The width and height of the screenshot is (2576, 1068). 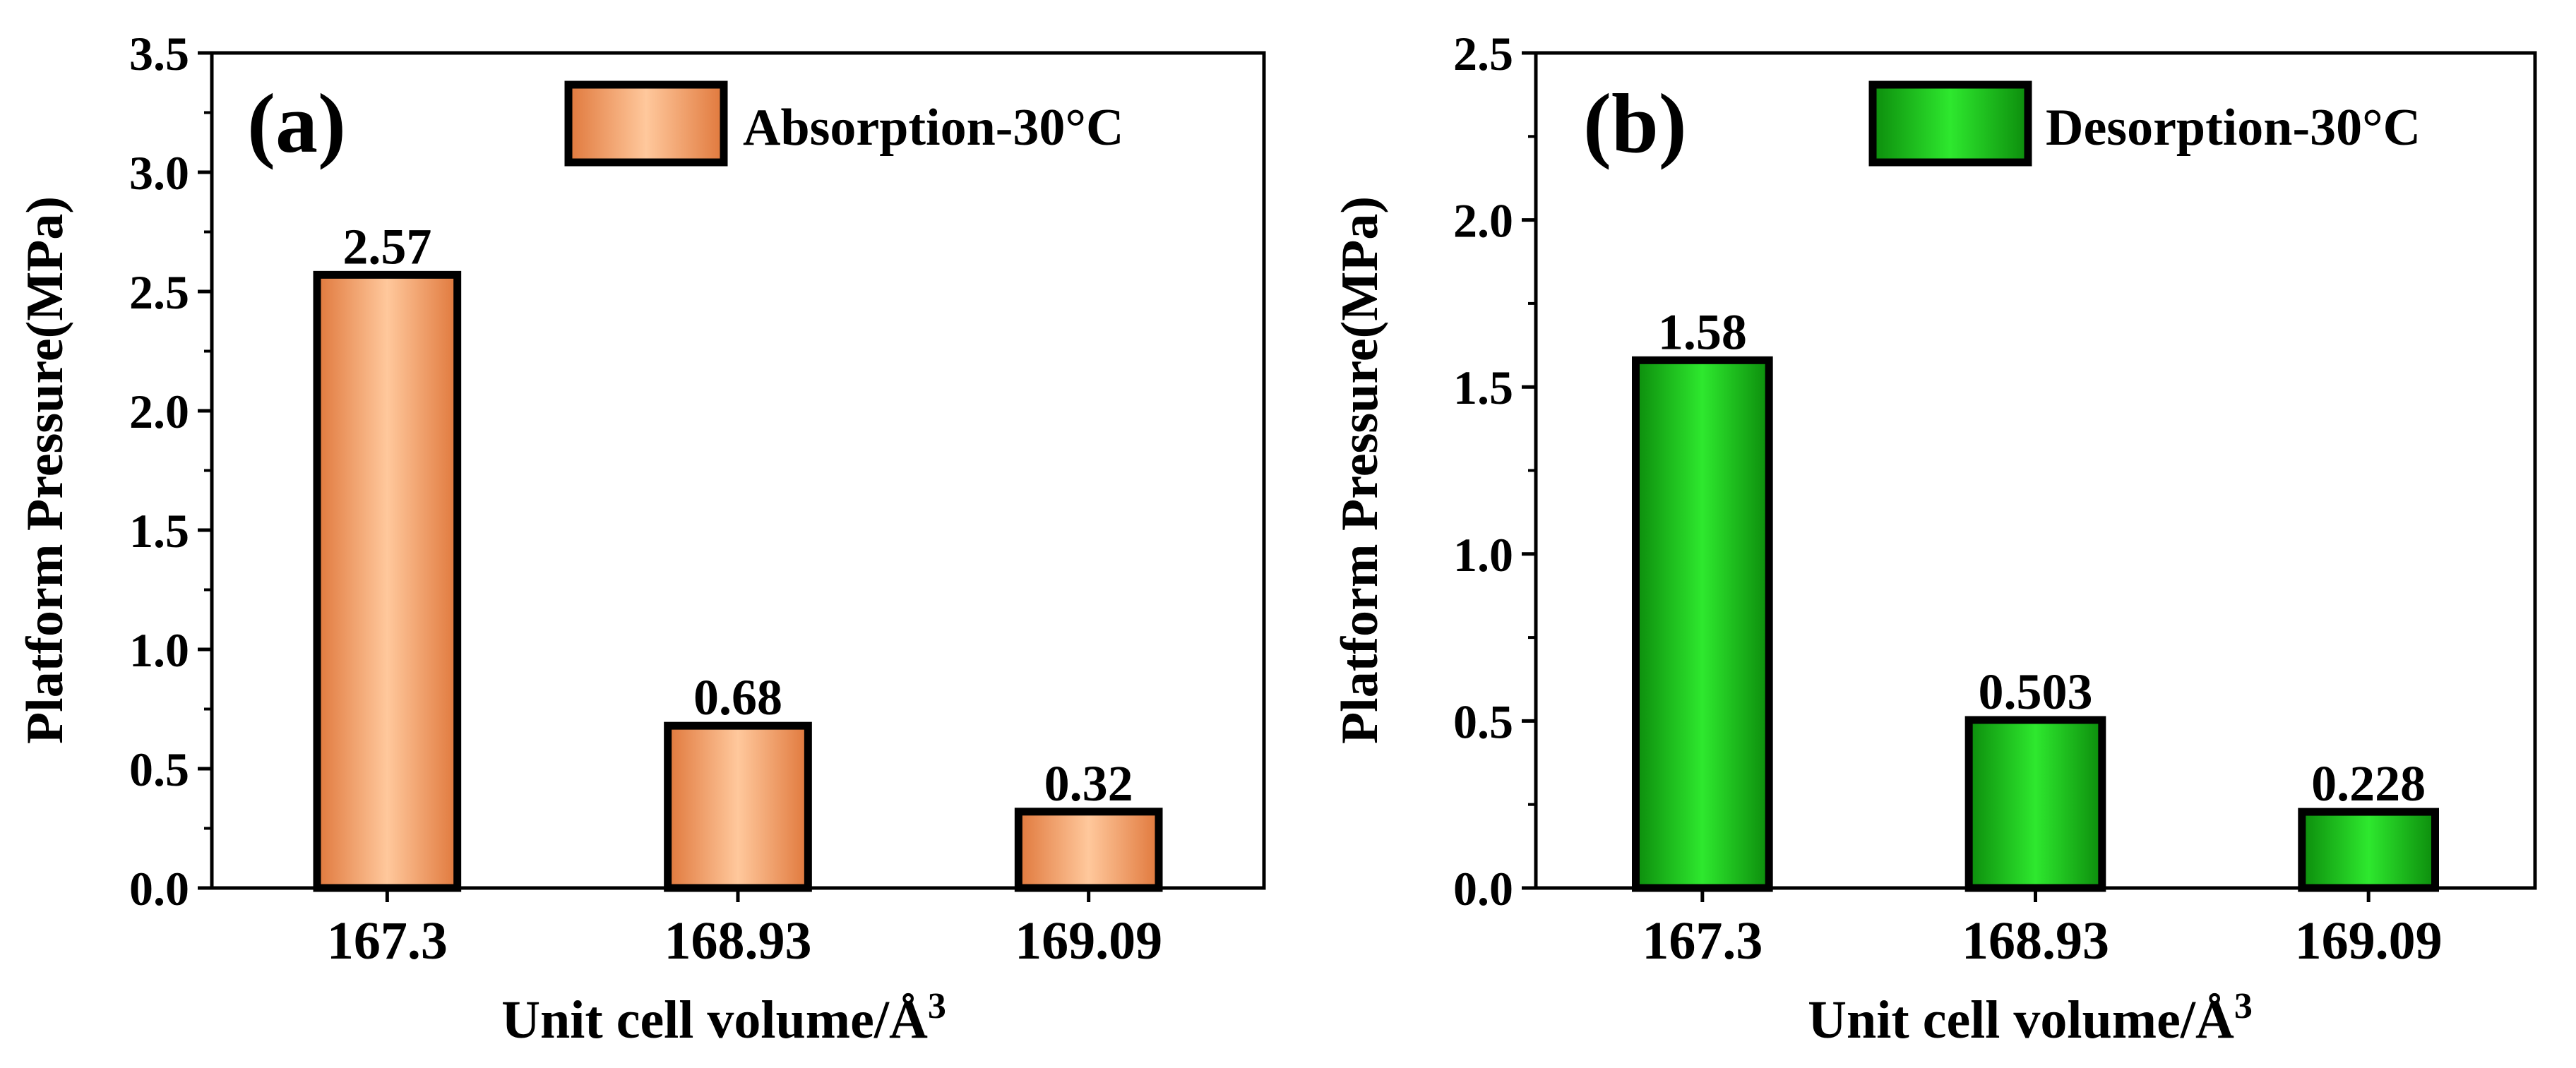 What do you see at coordinates (933, 128) in the screenshot?
I see `legend-label-a: Absorption-30°C` at bounding box center [933, 128].